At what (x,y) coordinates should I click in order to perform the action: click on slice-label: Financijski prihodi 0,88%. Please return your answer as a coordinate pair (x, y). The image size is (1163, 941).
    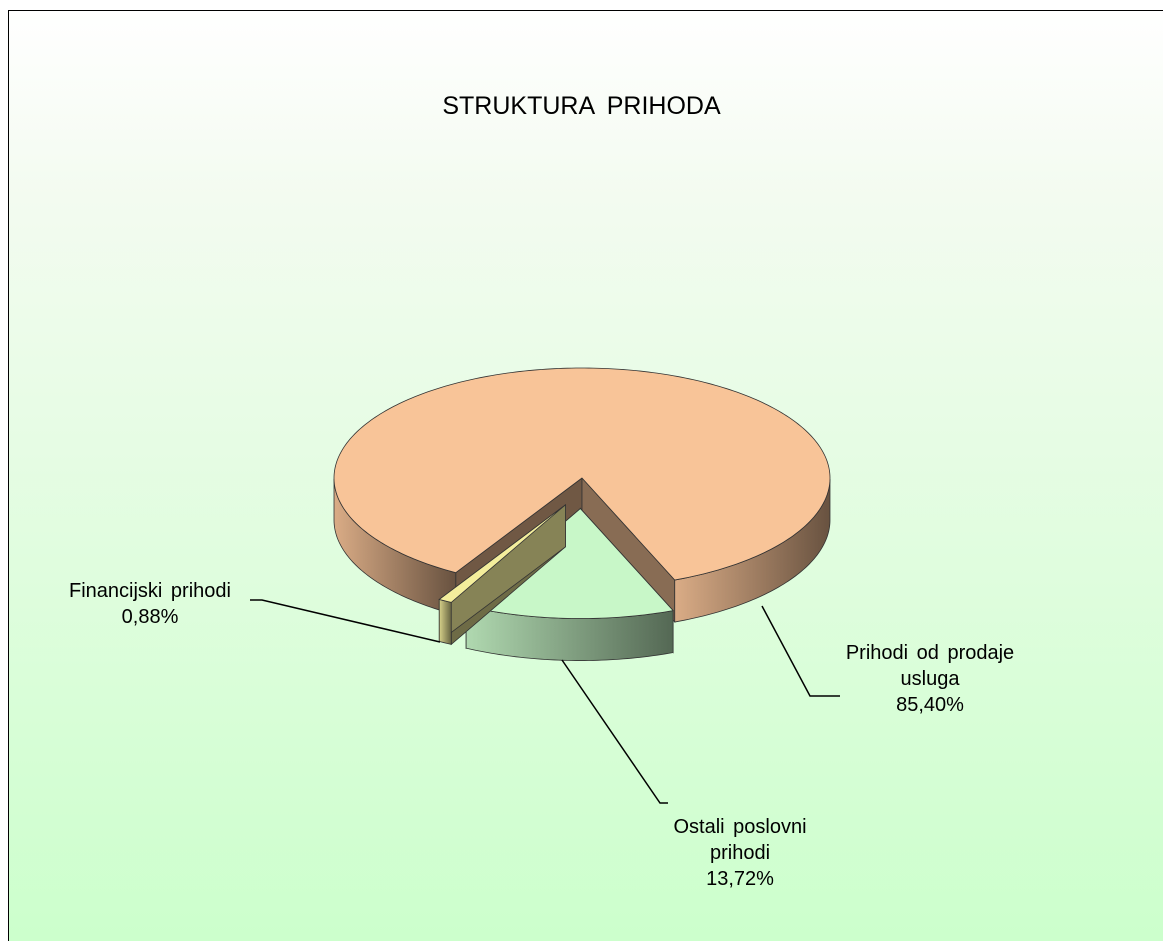
    Looking at the image, I should click on (150, 604).